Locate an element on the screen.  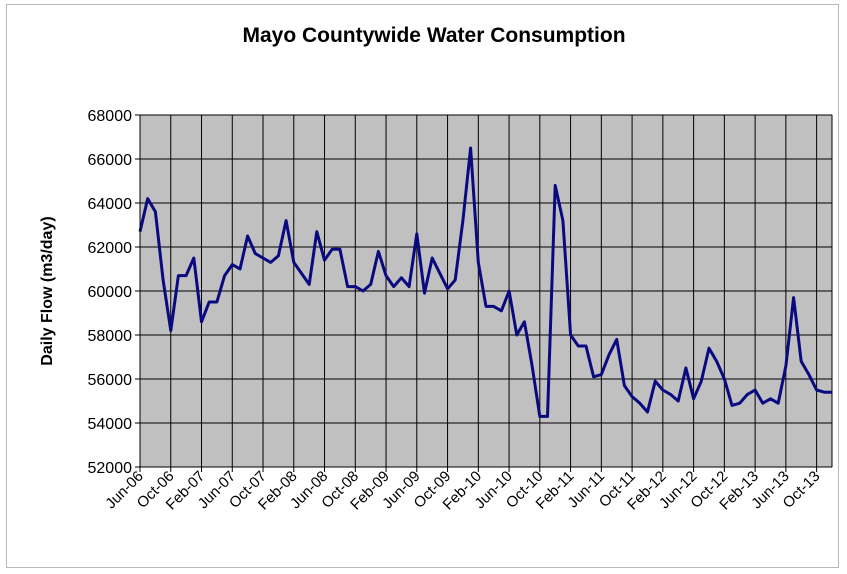
y-tick-label: 62000 is located at coordinates (110, 248).